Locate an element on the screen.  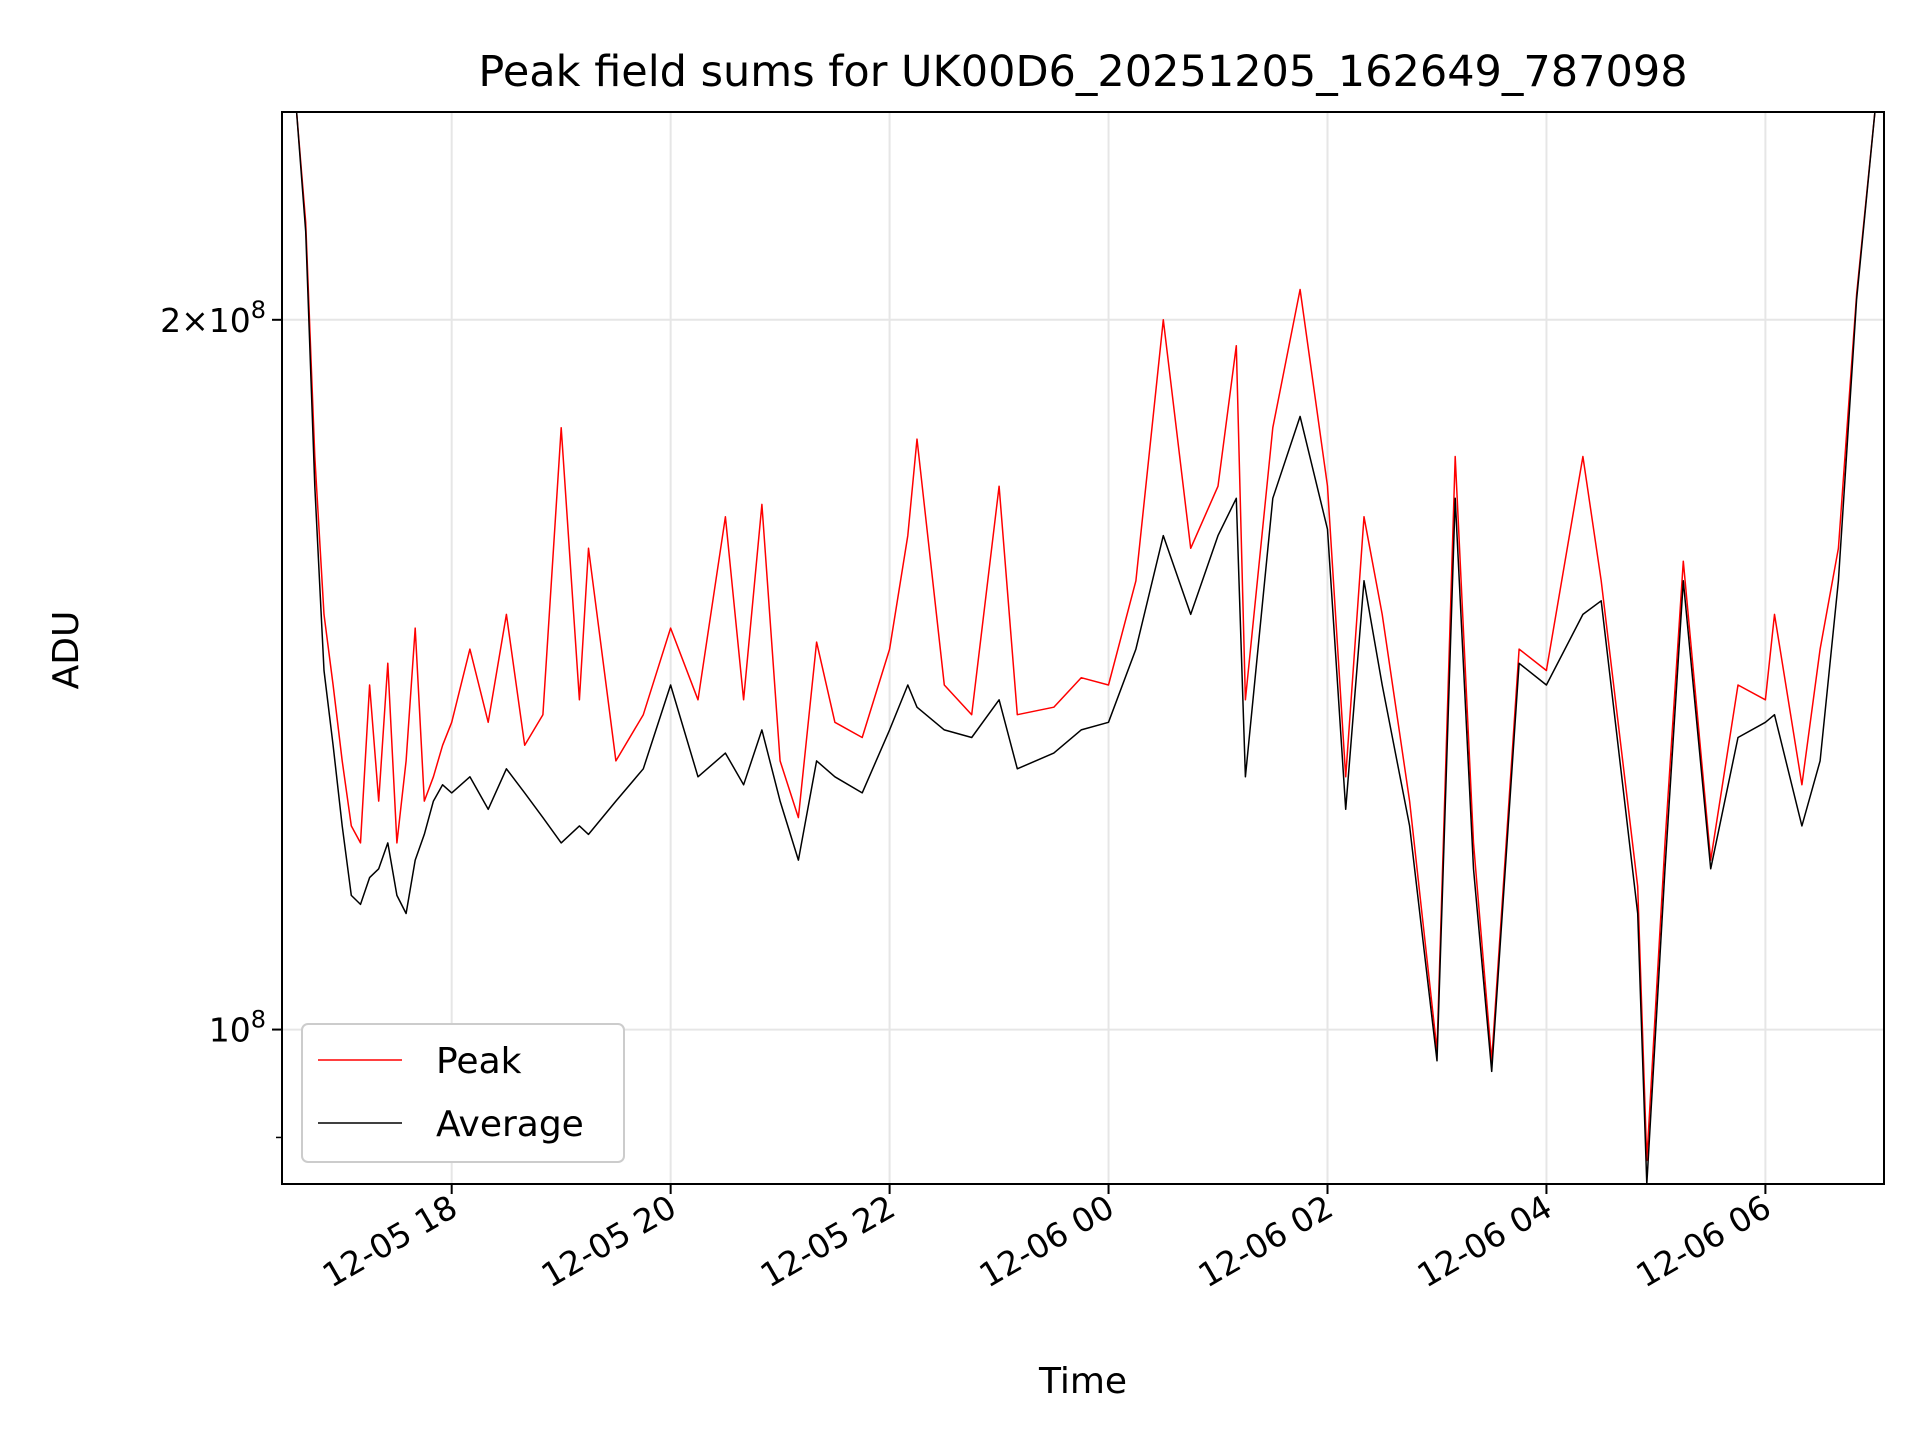
x-axis-label: Time is located at coordinates (1082, 1381).